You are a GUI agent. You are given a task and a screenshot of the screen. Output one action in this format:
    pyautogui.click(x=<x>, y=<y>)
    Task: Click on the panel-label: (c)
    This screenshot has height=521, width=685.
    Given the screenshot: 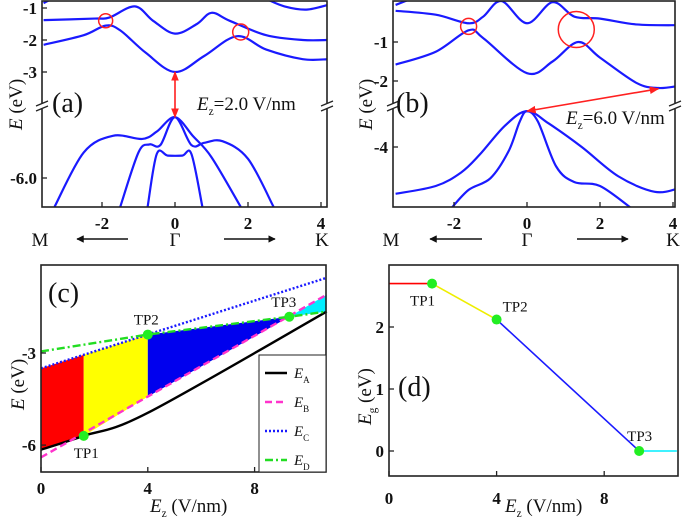 What is the action you would take?
    pyautogui.click(x=63, y=293)
    